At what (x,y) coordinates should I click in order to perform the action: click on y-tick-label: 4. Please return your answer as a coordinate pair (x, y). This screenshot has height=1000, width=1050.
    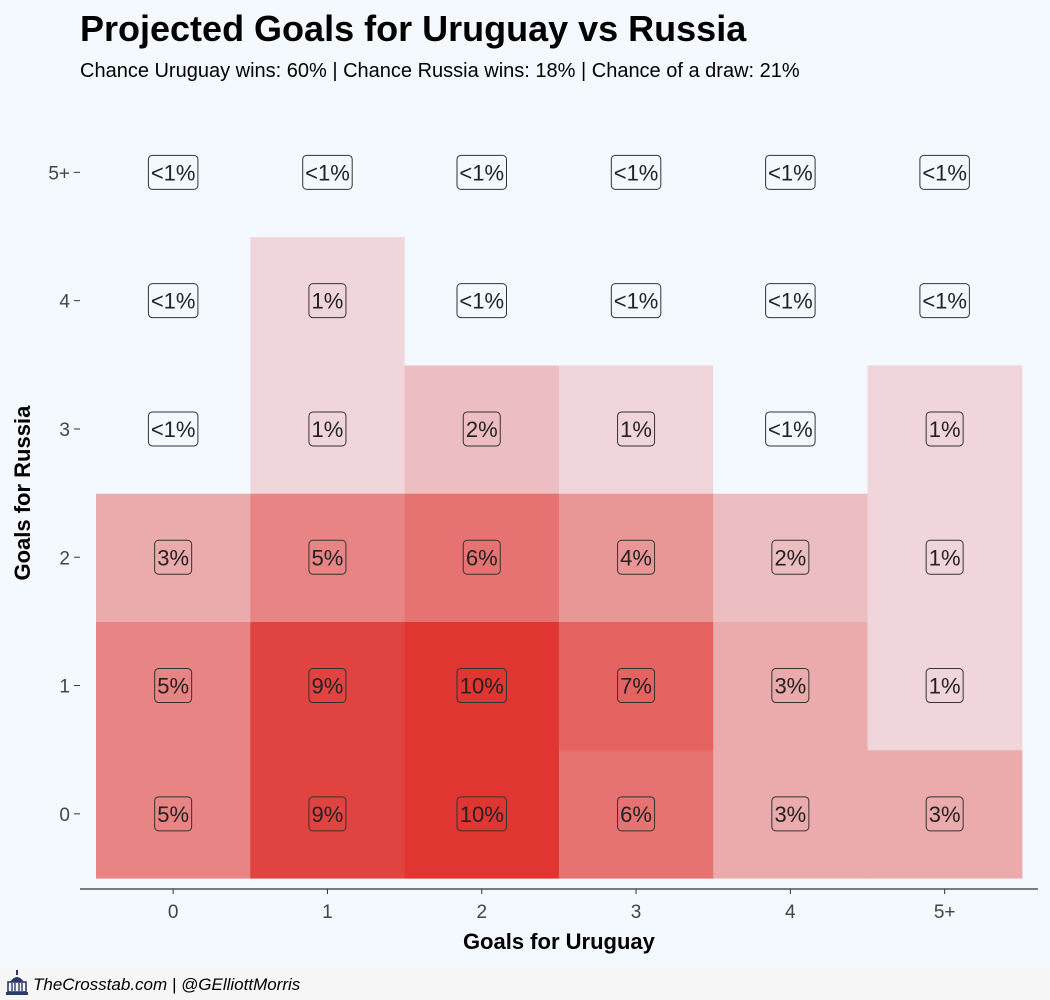
    Looking at the image, I should click on (64, 302).